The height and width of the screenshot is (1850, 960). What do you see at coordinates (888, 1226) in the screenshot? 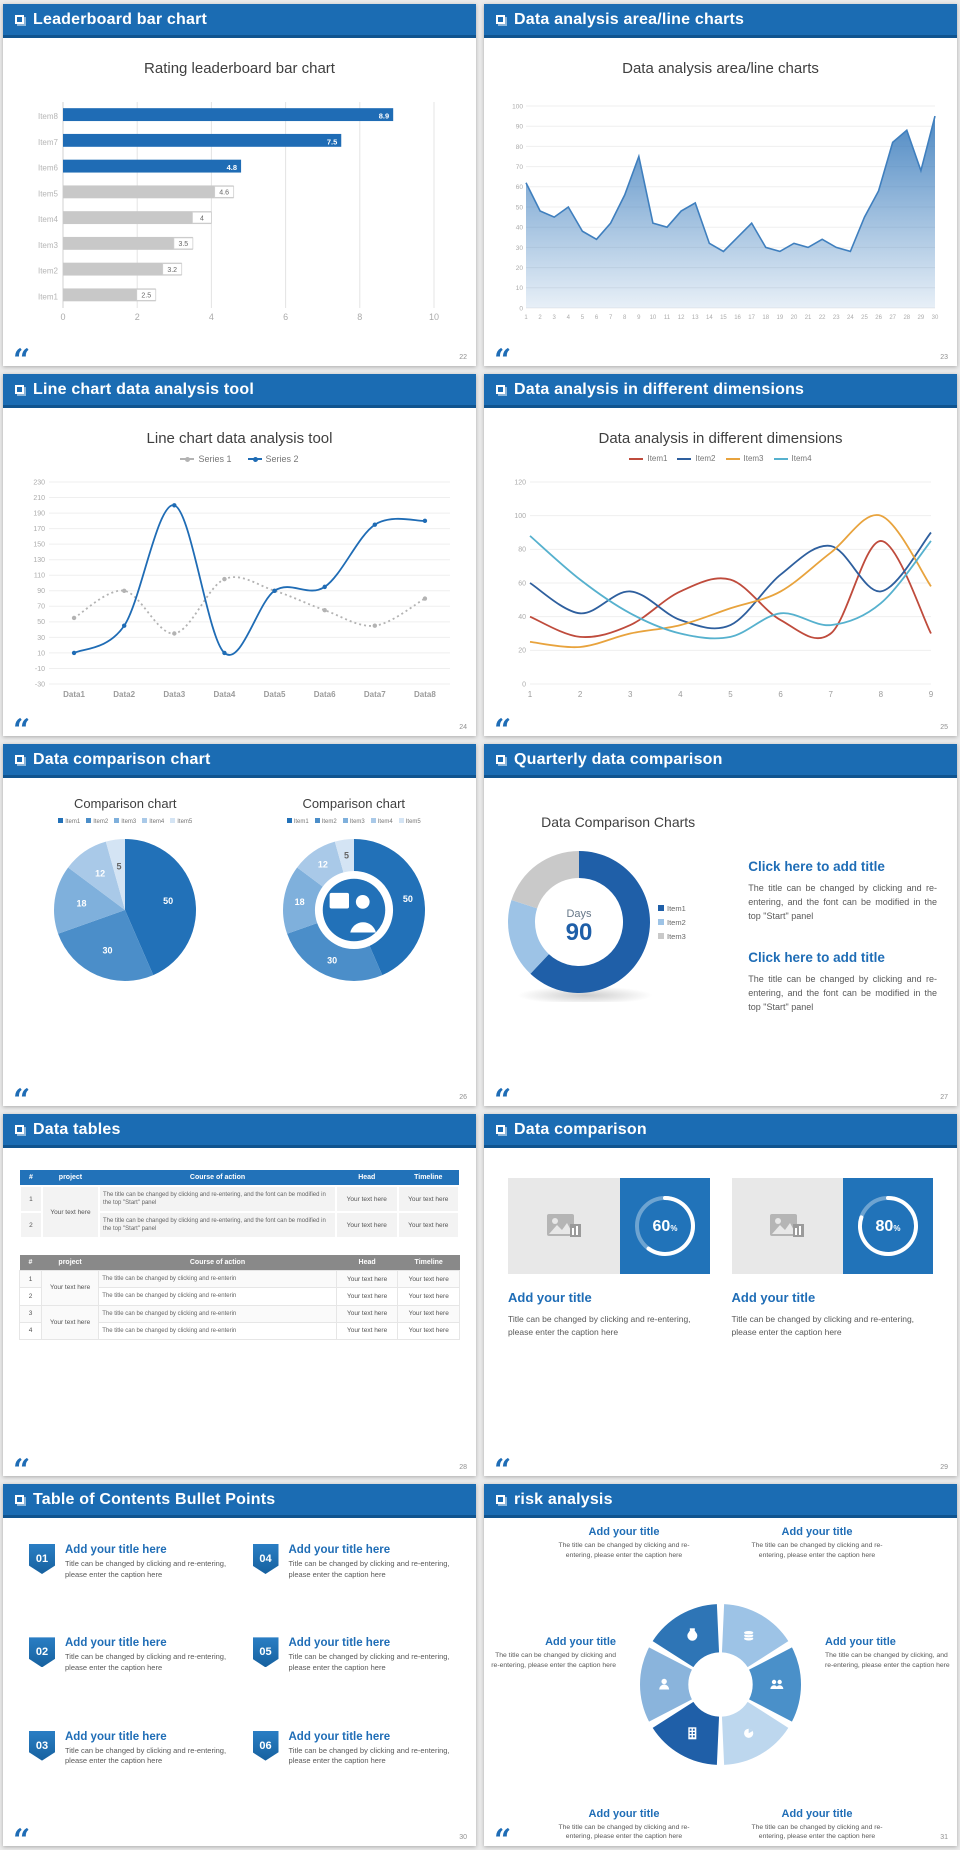
I see `svg-text: 80%` at bounding box center [888, 1226].